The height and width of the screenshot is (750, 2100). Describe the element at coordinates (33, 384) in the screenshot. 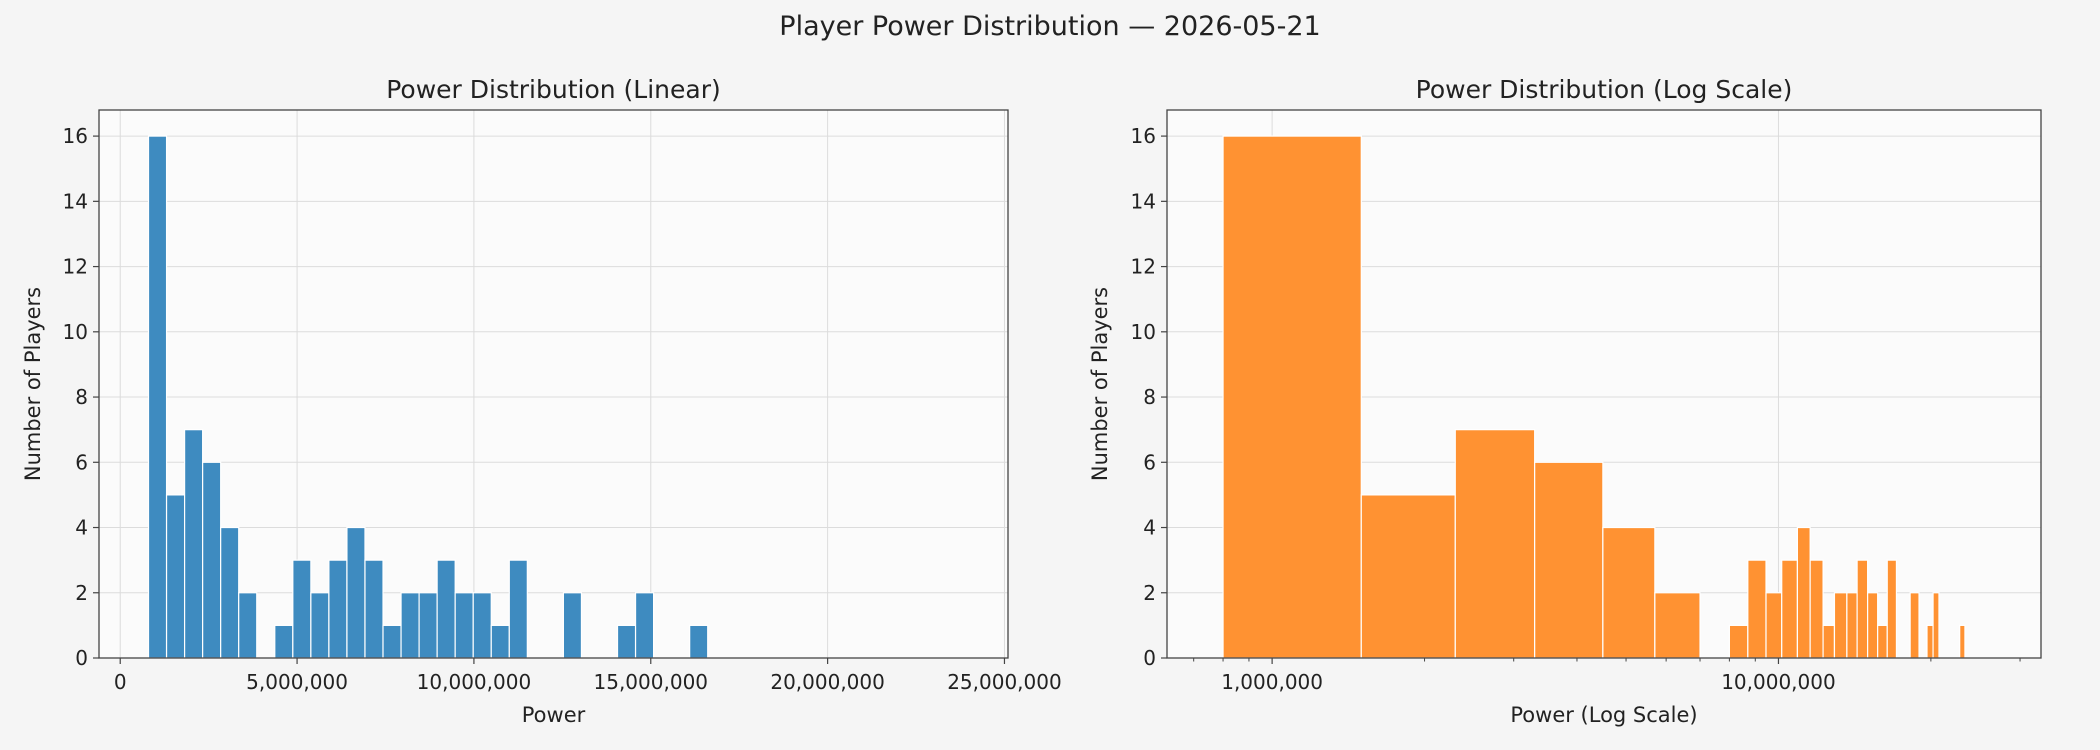

I see `linear-y-axis-label: Number of Players` at that location.